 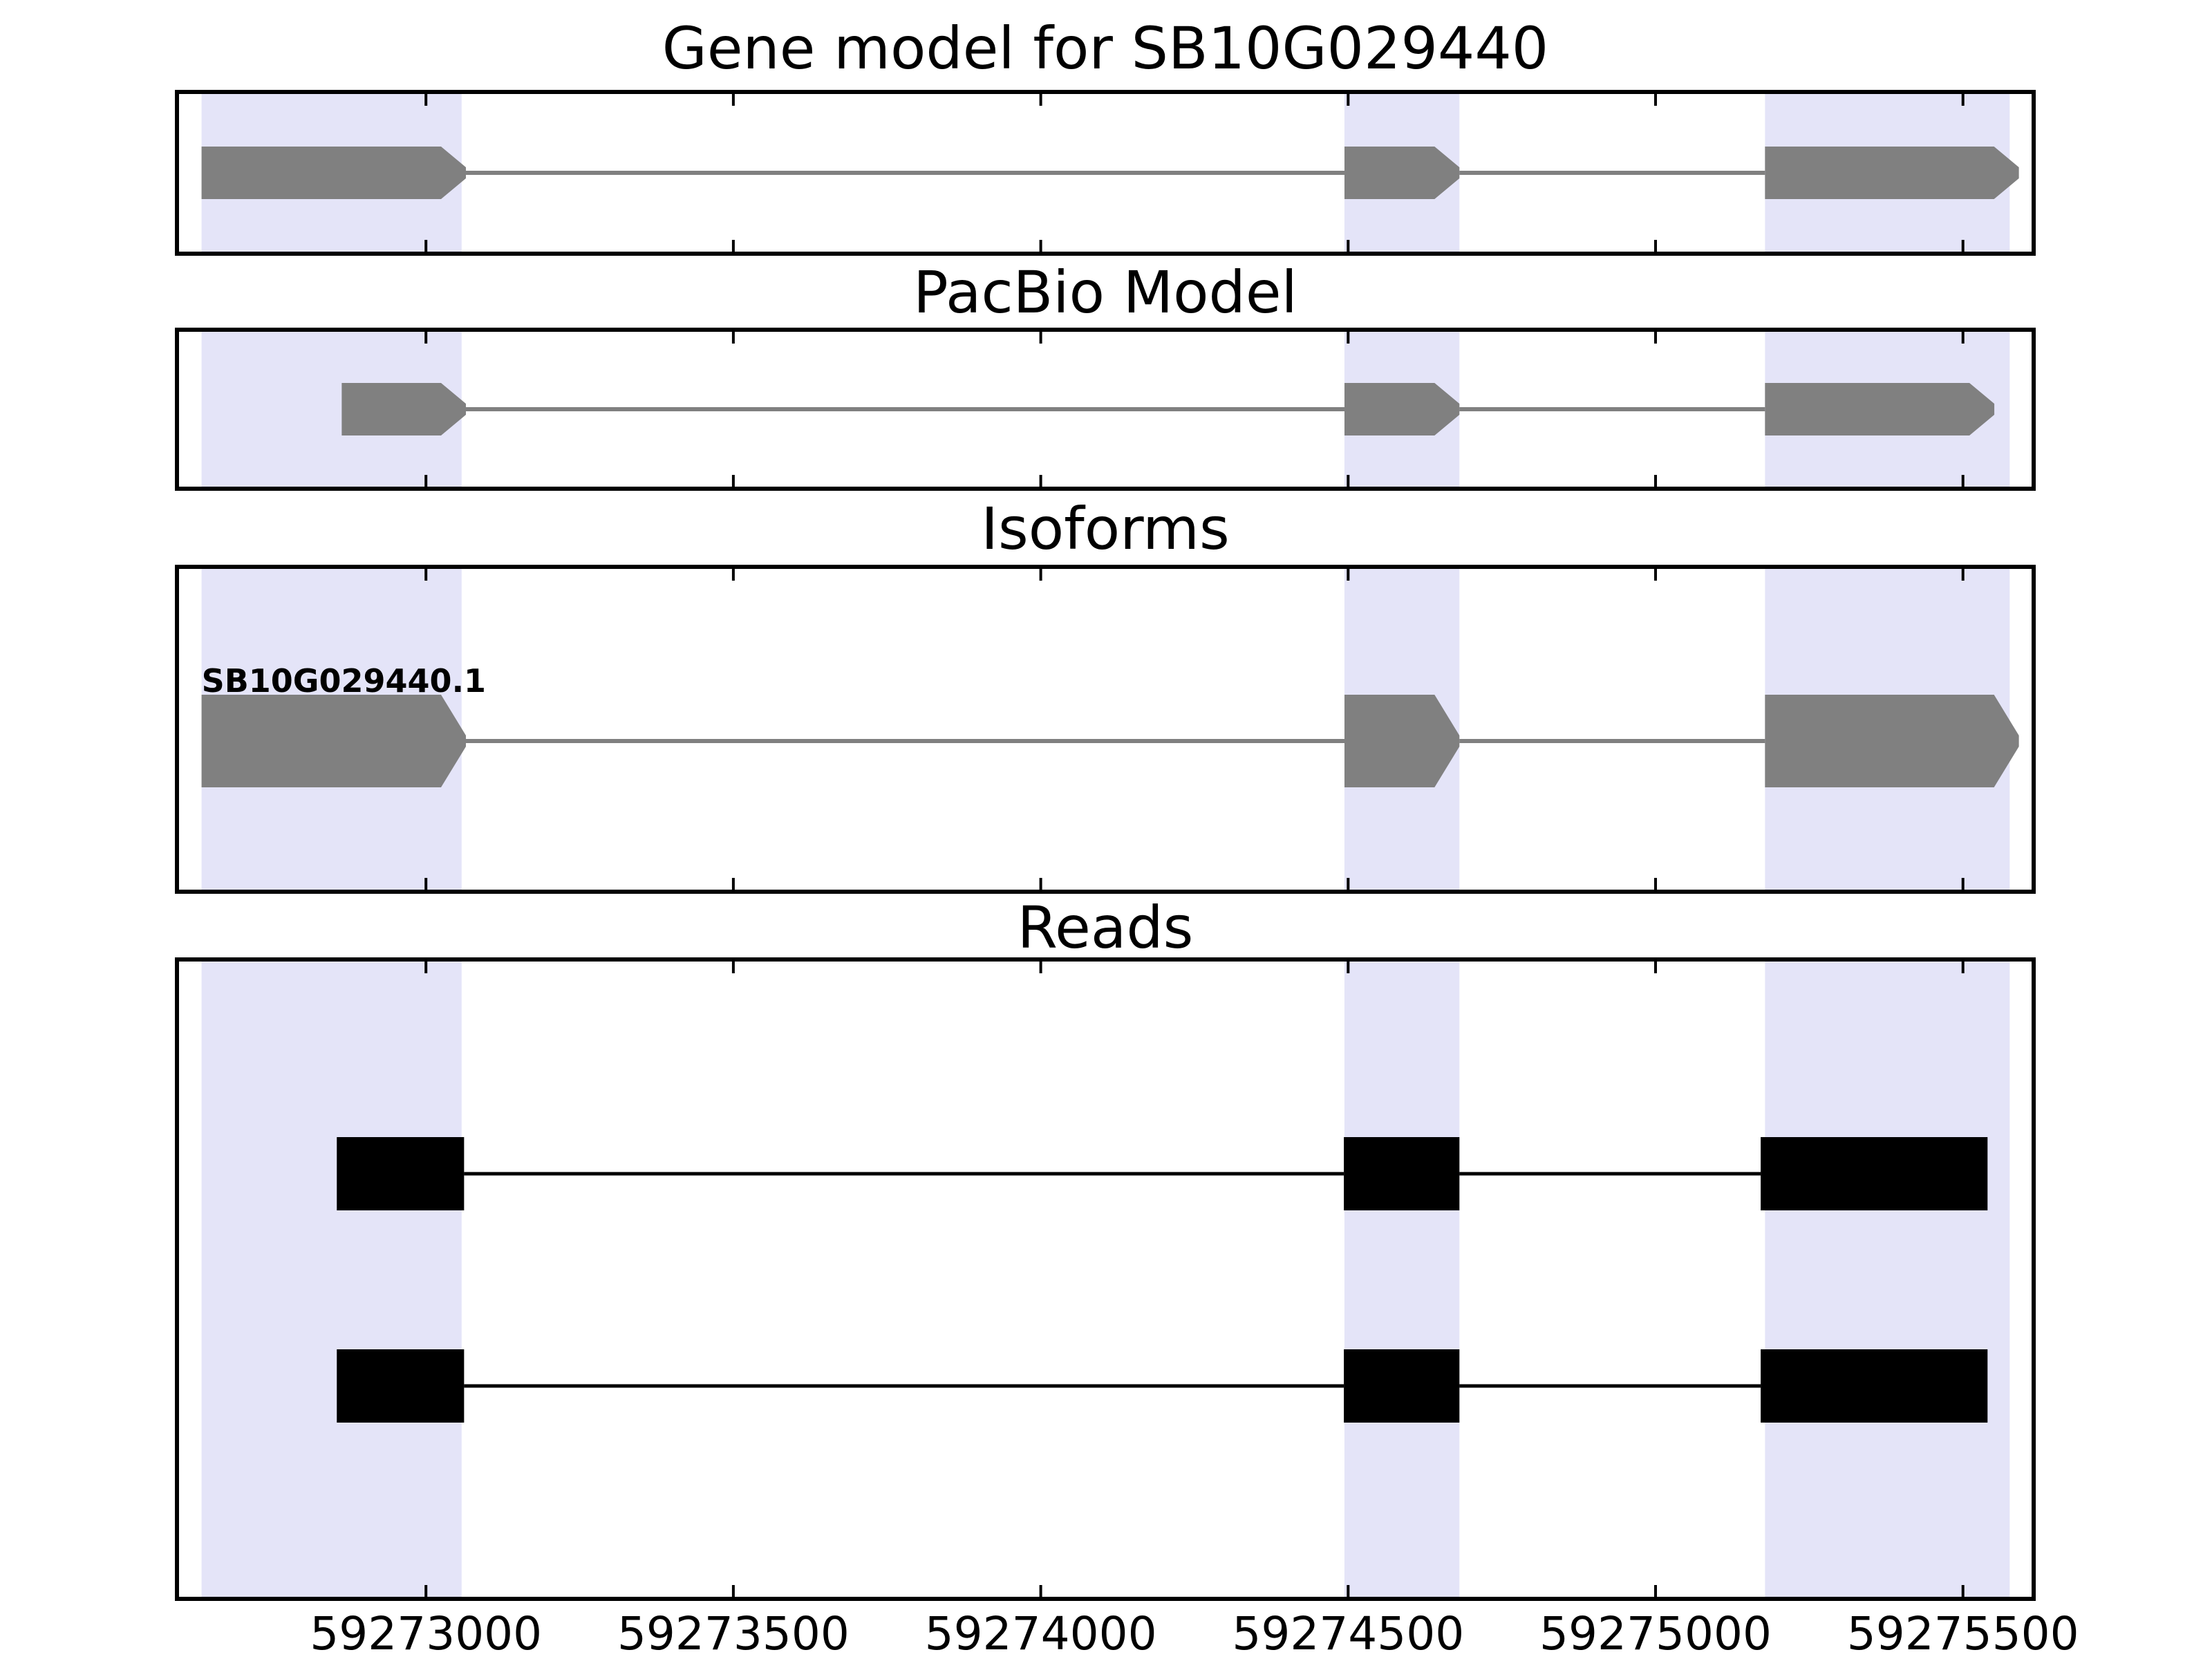 I want to click on panel-title-reads: Reads, so click(x=1105, y=928).